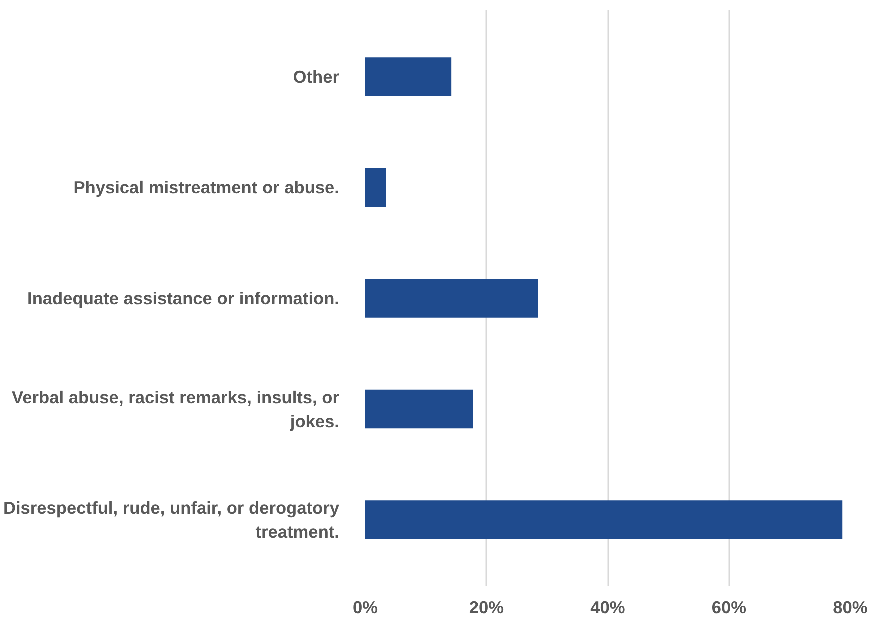 This screenshot has width=885, height=626. Describe the element at coordinates (184, 298) in the screenshot. I see `y-tick-label: Inadequate assistance or information.` at that location.